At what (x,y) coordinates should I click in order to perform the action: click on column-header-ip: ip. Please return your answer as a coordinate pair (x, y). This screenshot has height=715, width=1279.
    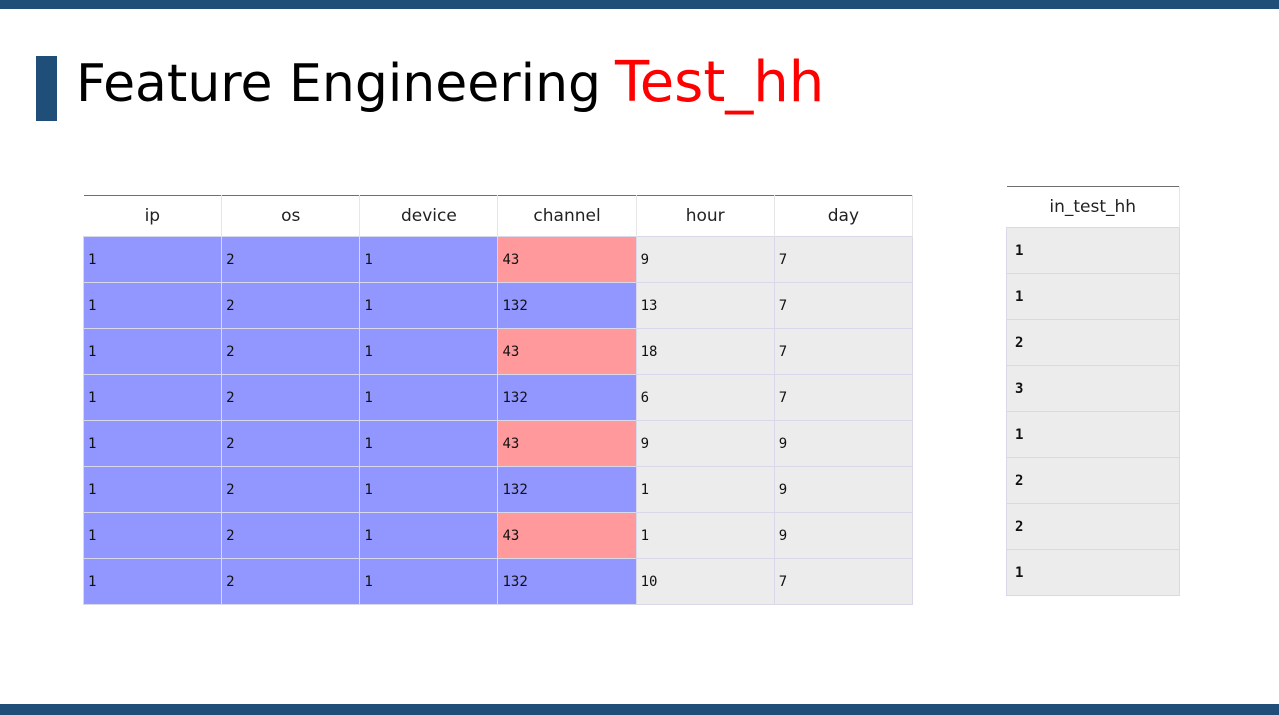
    Looking at the image, I should click on (153, 216).